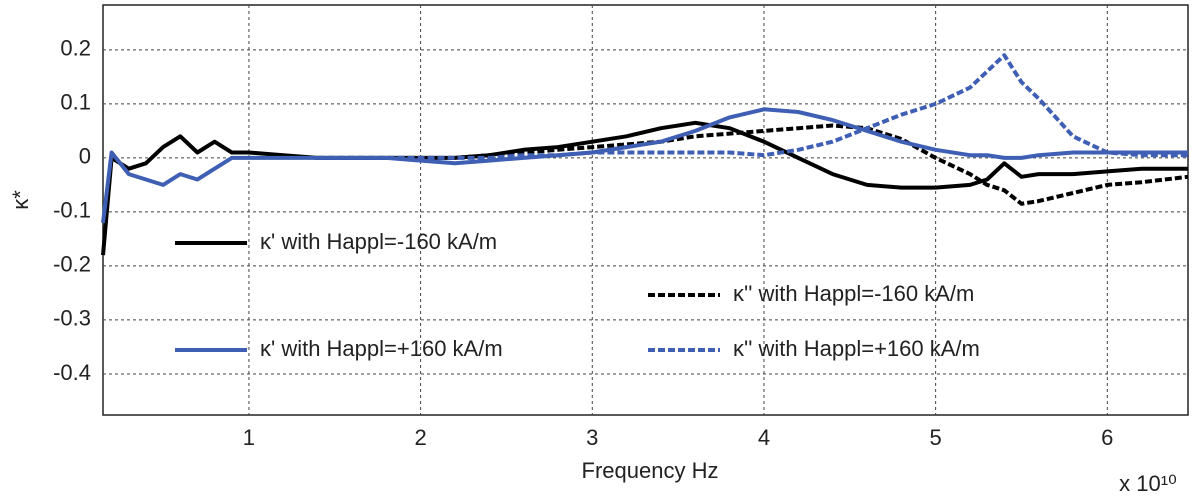 This screenshot has width=1200, height=497. I want to click on x-tick-label: 3, so click(592, 437).